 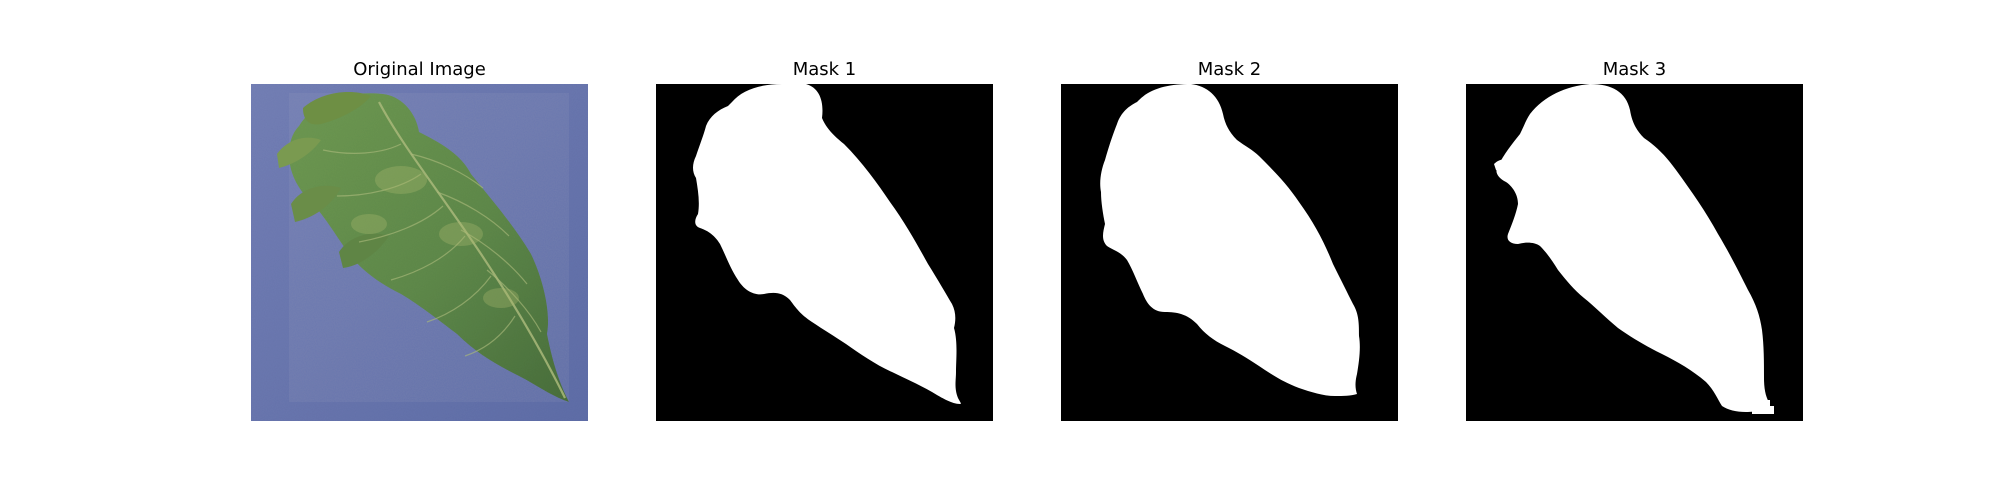 I want to click on leaf-spots, so click(x=435, y=237).